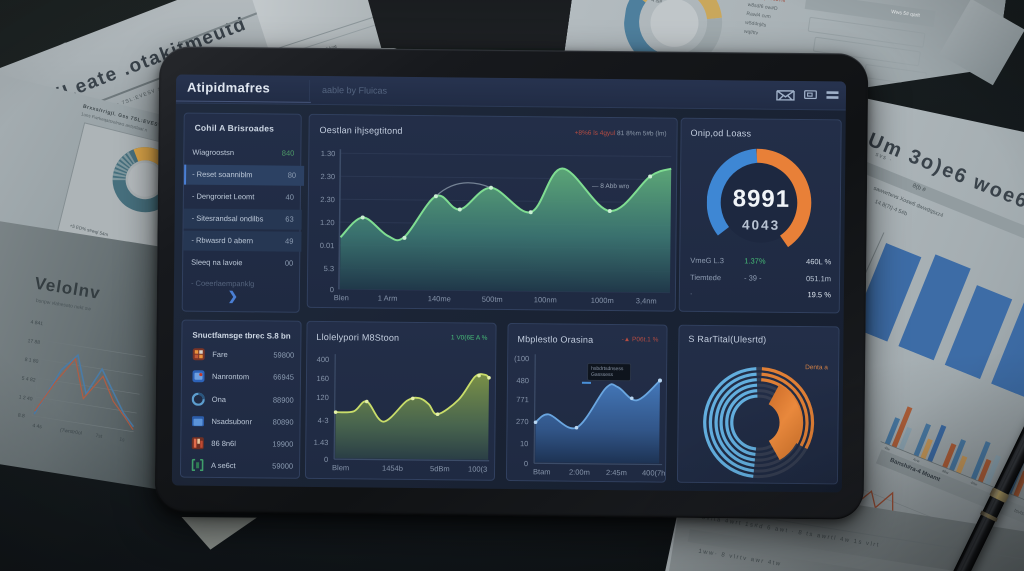  What do you see at coordinates (25, 398) in the screenshot?
I see `svg-text: 1 2 40` at bounding box center [25, 398].